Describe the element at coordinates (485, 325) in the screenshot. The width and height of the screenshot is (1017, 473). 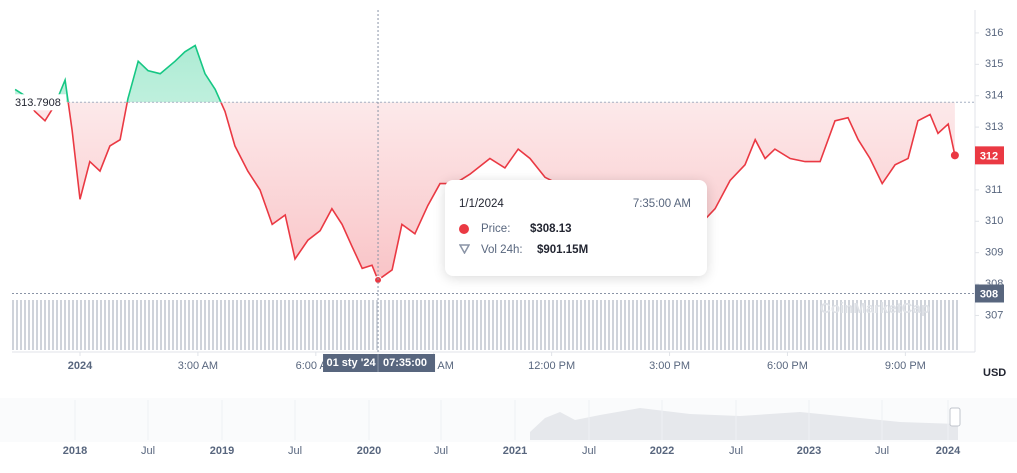
I see `volume-bars` at that location.